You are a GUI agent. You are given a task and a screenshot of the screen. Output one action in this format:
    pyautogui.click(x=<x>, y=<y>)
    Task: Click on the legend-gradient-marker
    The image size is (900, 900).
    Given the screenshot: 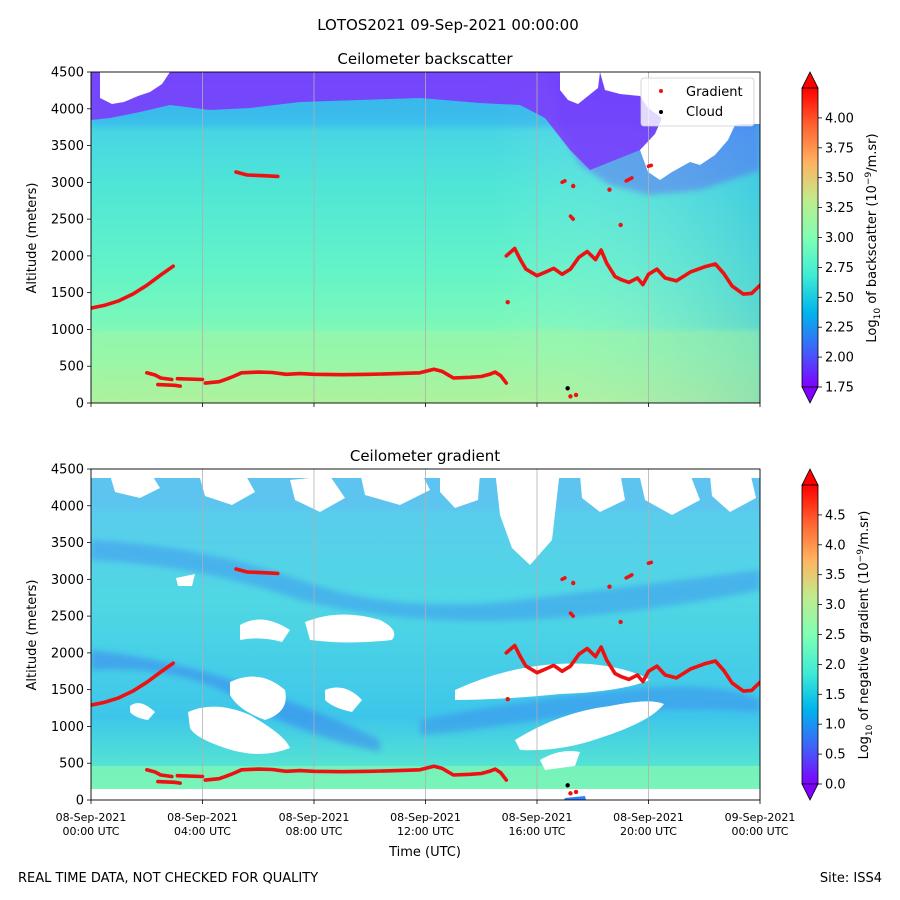 What is the action you would take?
    pyautogui.click(x=661, y=91)
    